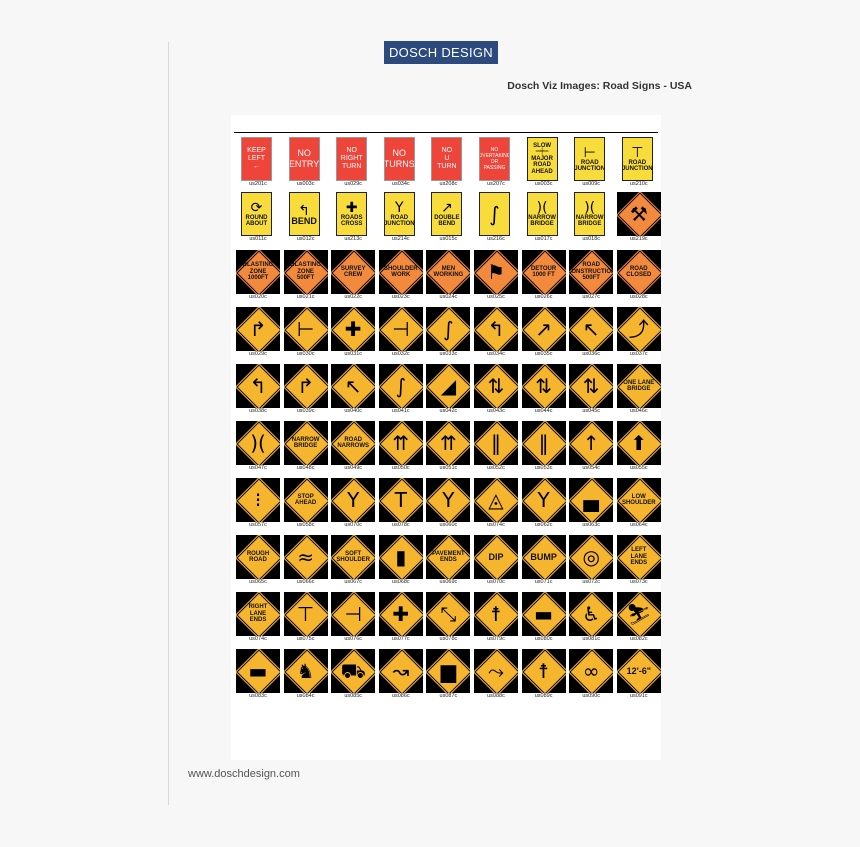 Image resolution: width=860 pixels, height=847 pixels. What do you see at coordinates (496, 297) in the screenshot?
I see `sign-code-label: us025c` at bounding box center [496, 297].